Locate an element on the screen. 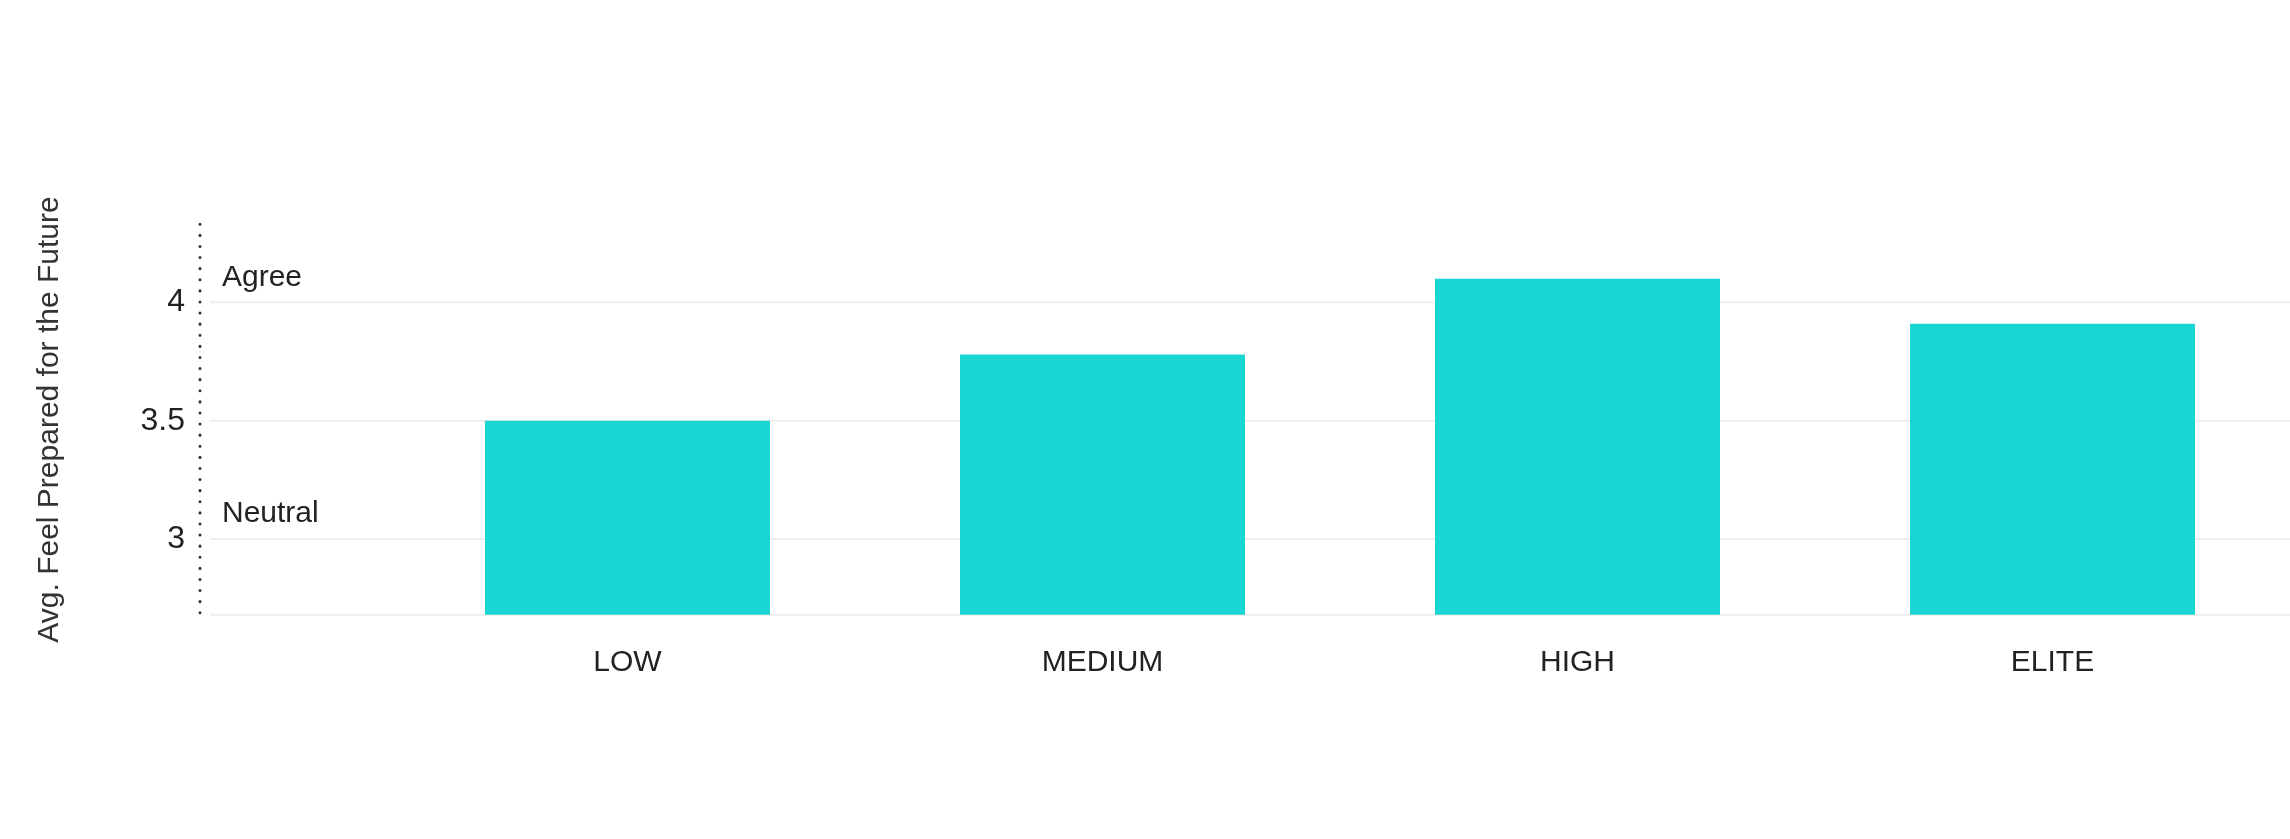  y-tick-label: 4 is located at coordinates (176, 300).